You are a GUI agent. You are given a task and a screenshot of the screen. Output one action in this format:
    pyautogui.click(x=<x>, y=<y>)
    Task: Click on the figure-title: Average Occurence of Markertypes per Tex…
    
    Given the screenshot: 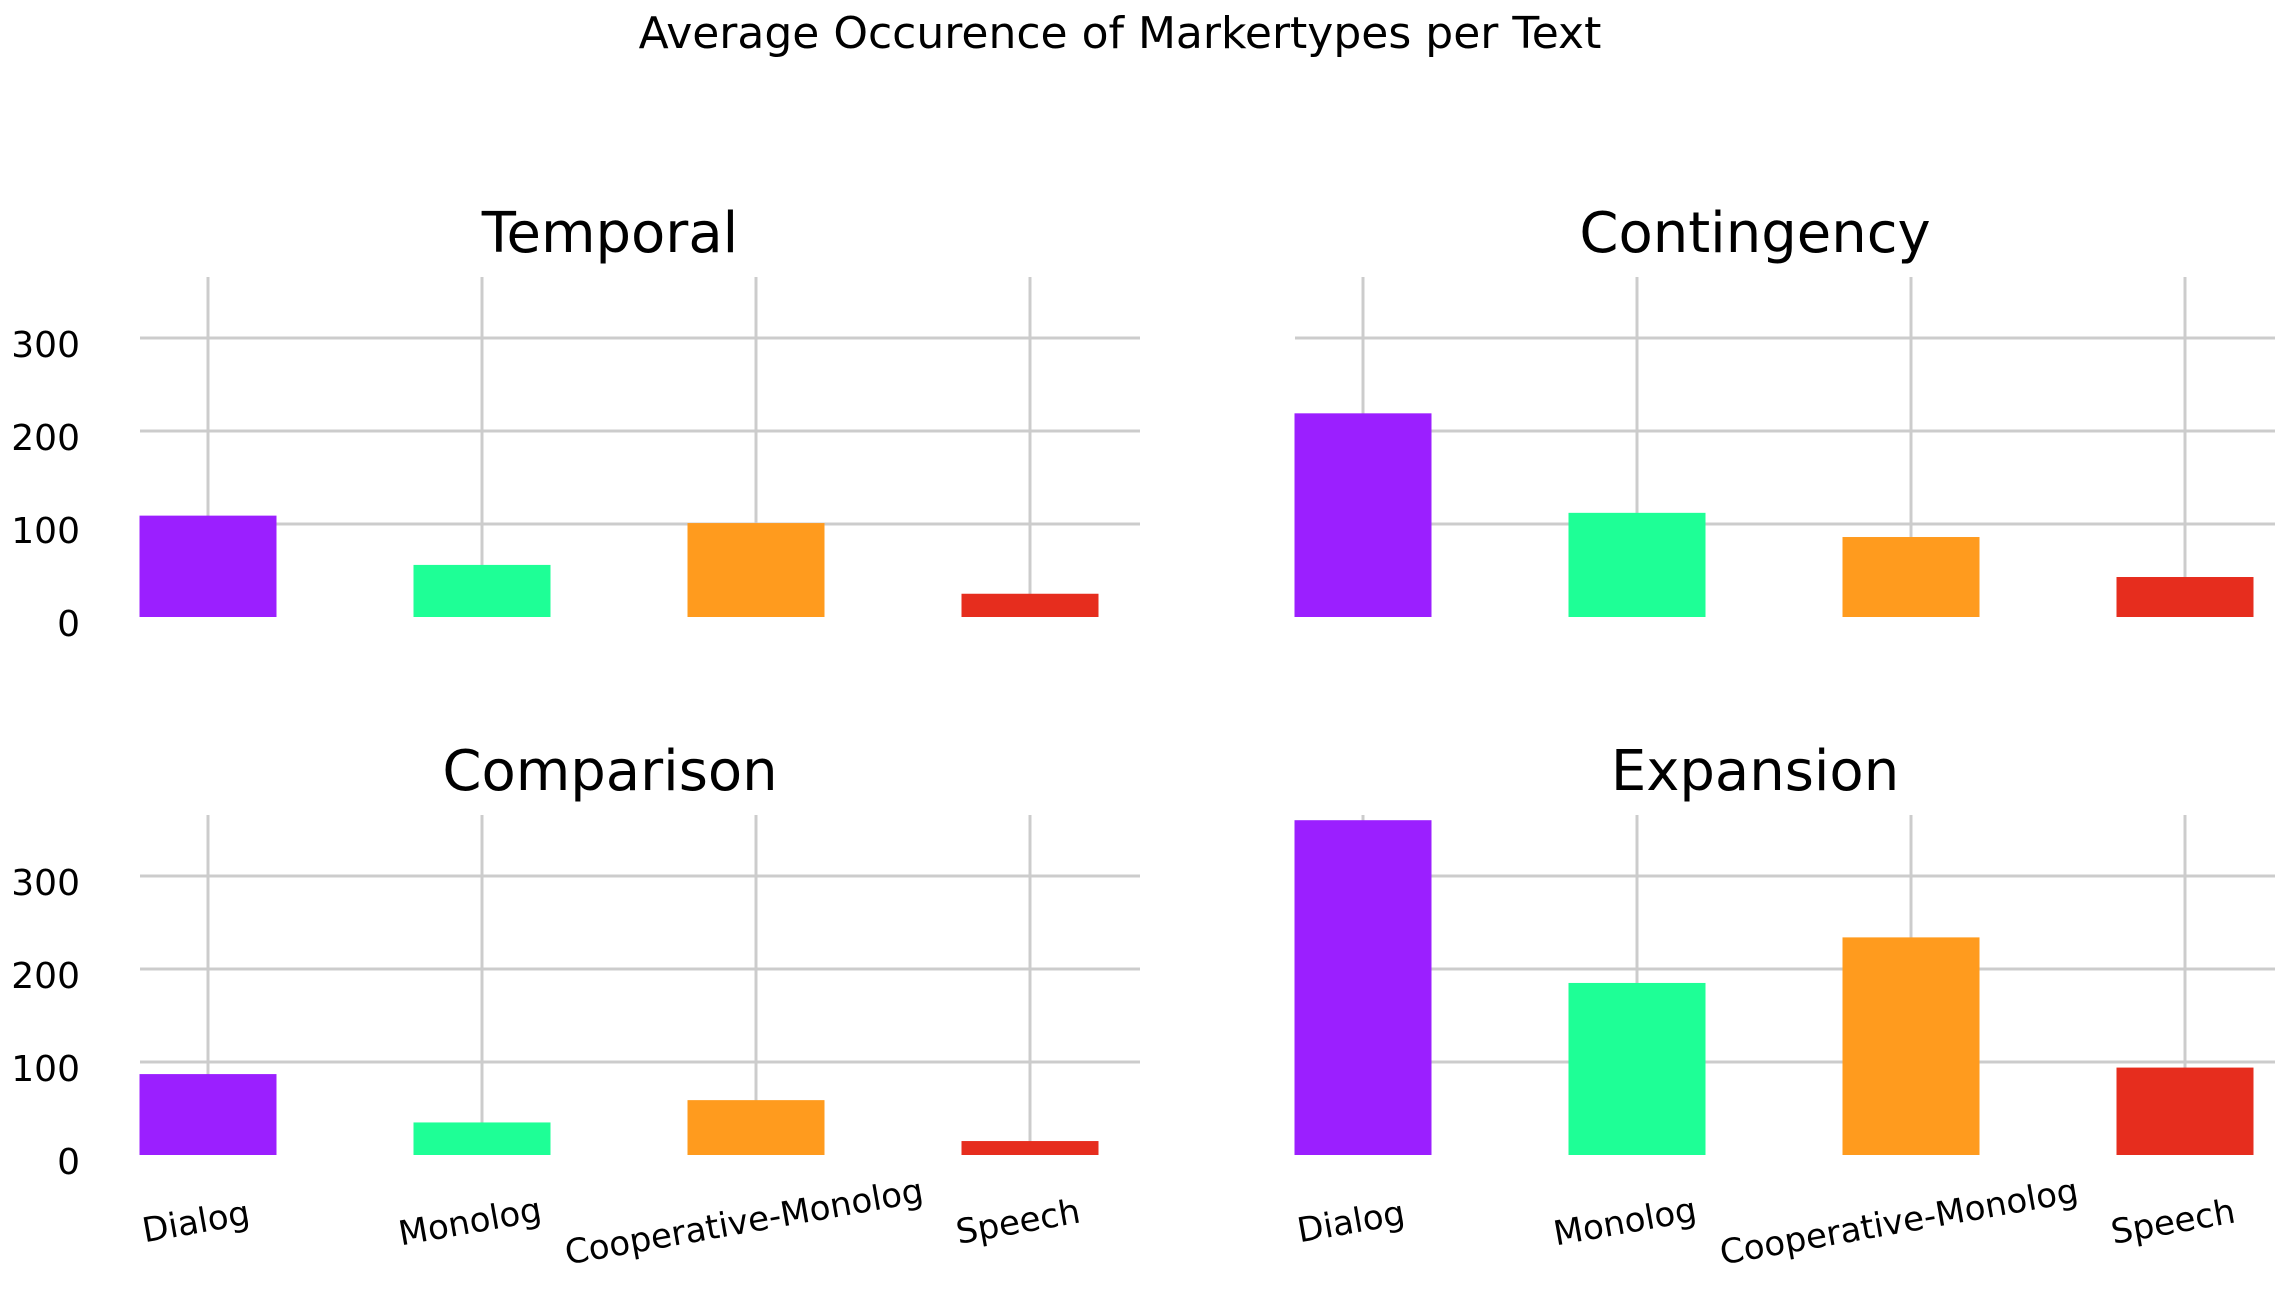 What is the action you would take?
    pyautogui.click(x=1120, y=33)
    